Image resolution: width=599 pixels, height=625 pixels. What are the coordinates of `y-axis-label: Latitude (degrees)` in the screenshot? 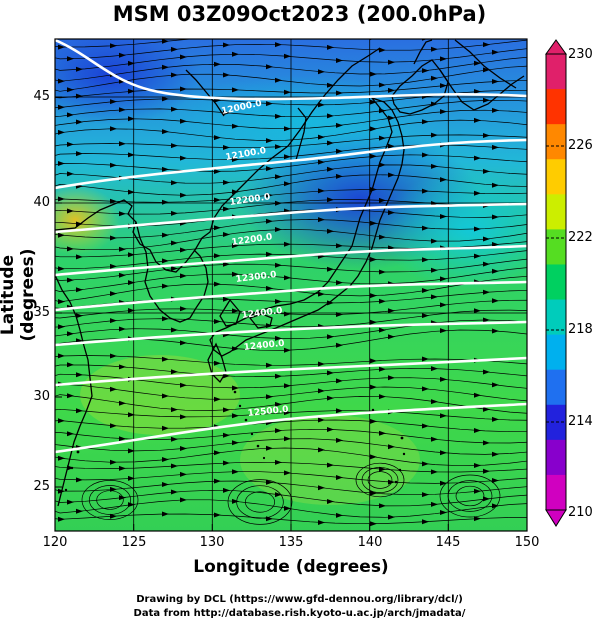 It's located at (19, 295).